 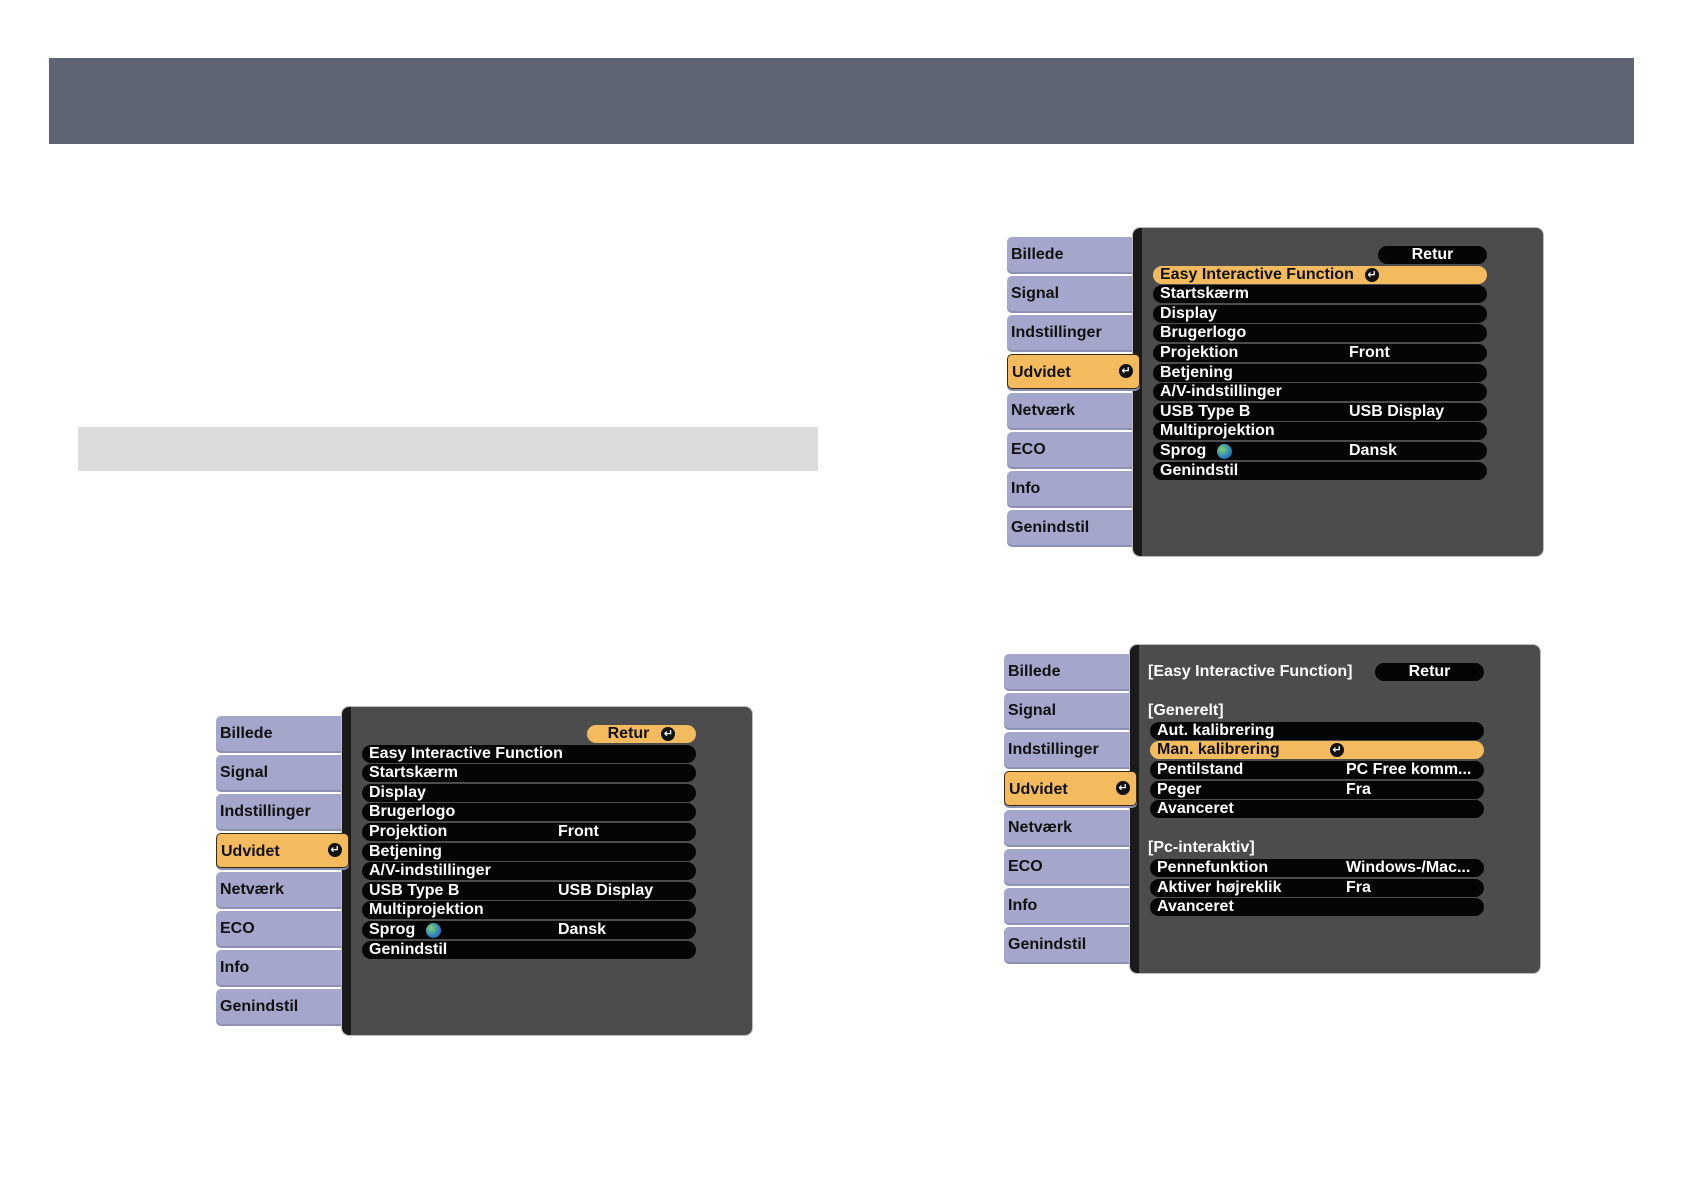 What do you see at coordinates (1203, 333) in the screenshot?
I see `menu-item-label: Brugerlogo` at bounding box center [1203, 333].